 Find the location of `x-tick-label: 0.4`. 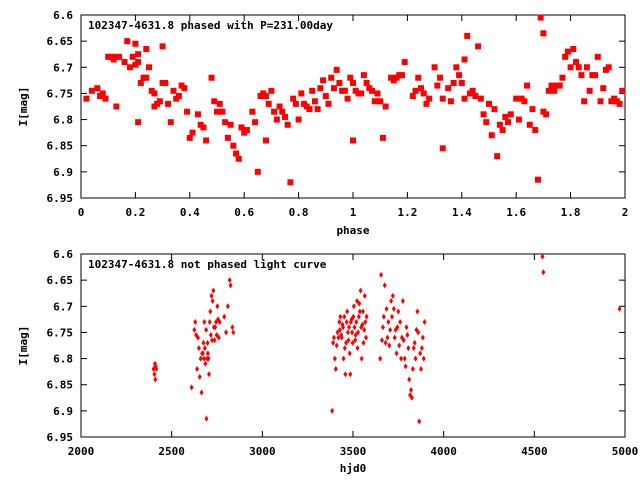

x-tick-label: 0.4 is located at coordinates (190, 212).